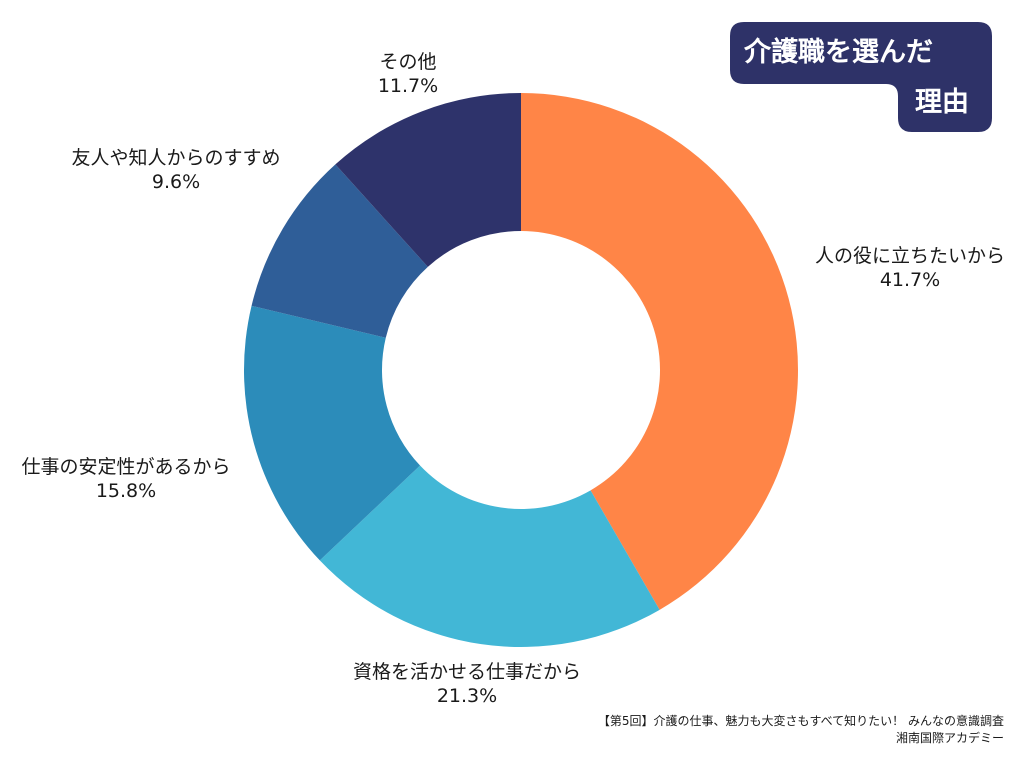 Image resolution: width=1024 pixels, height=768 pixels. What do you see at coordinates (176, 158) in the screenshot?
I see `slice-label-3-name: 友人や知人からのすすめ` at bounding box center [176, 158].